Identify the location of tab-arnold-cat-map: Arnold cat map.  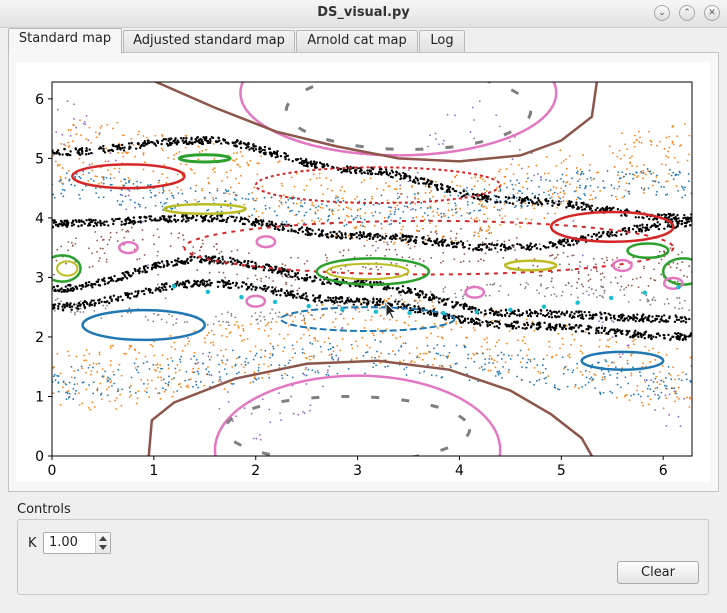
(357, 41).